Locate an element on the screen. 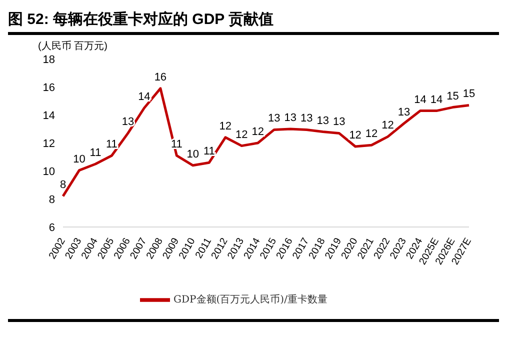 This screenshot has width=507, height=352. chart-title: 图 52: 每辆在役重卡对应的 GDP 贡献值 is located at coordinates (253, 21).